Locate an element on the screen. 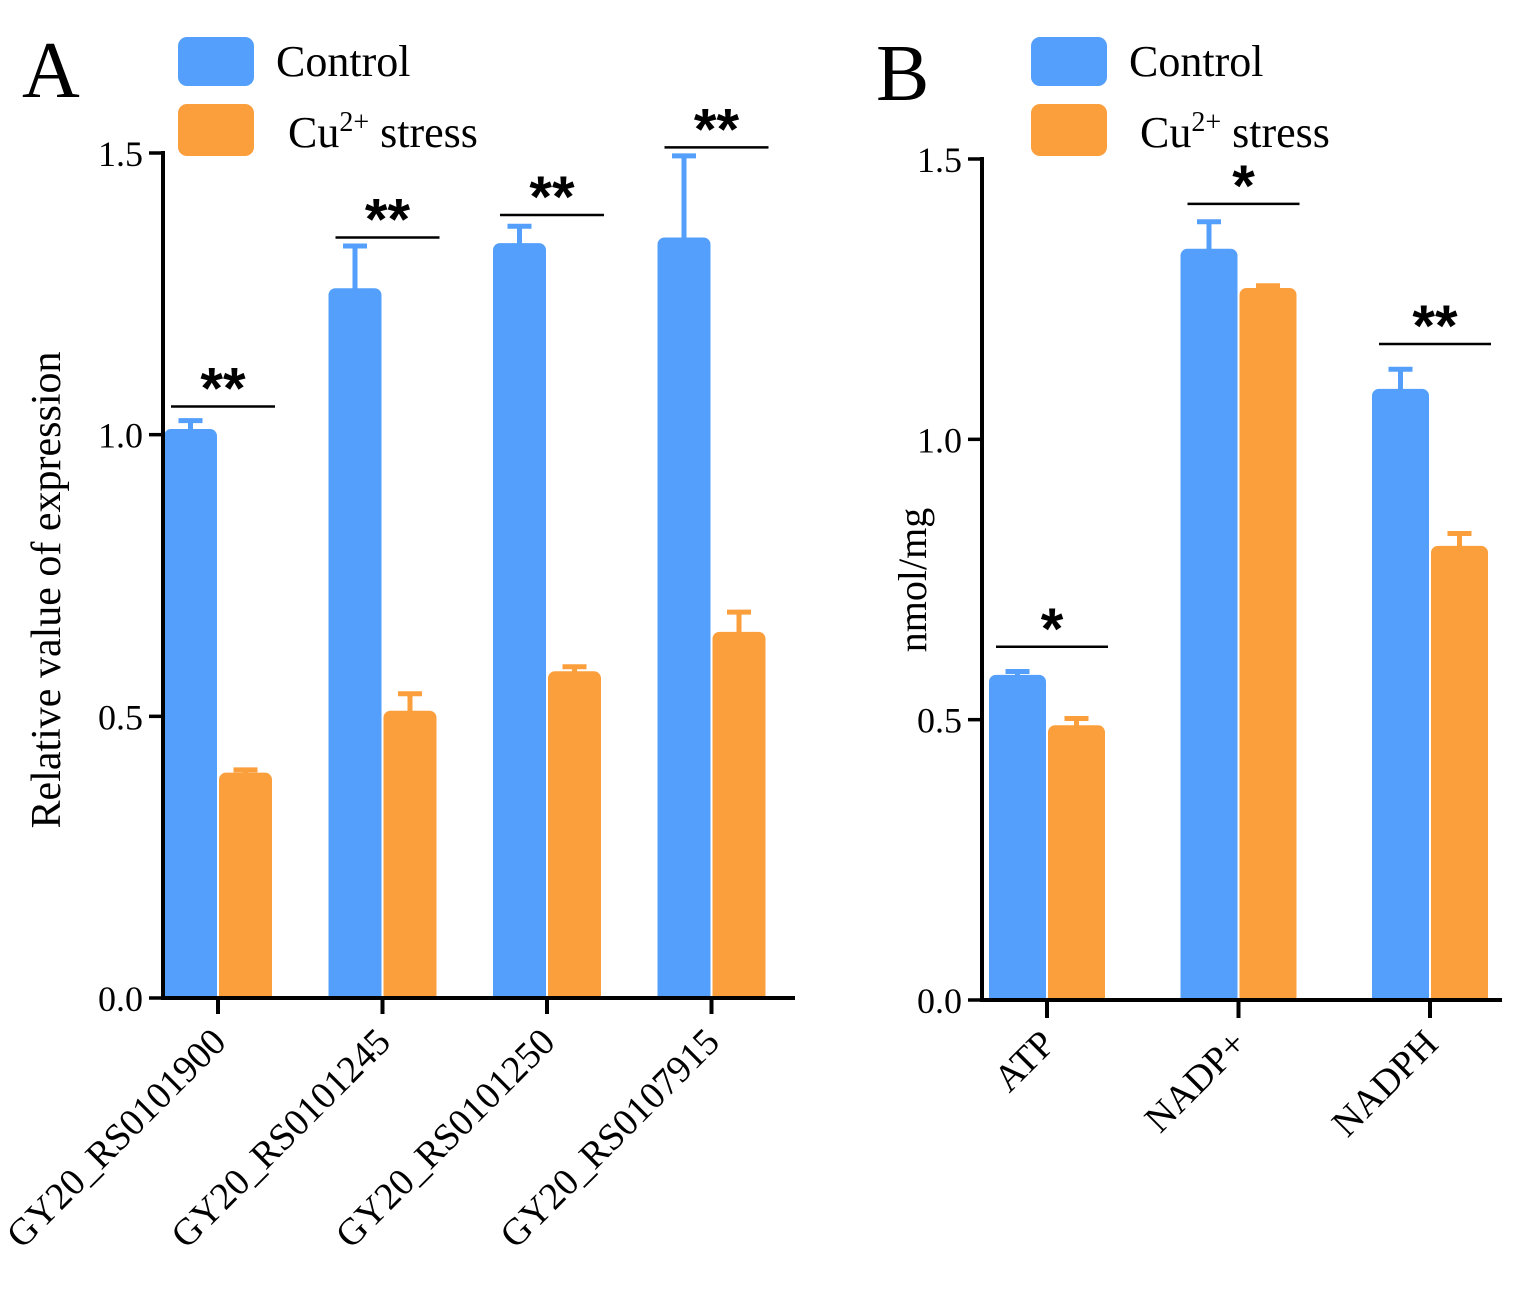 The image size is (1534, 1295). significance-stars-a-2: ** is located at coordinates (552, 197).